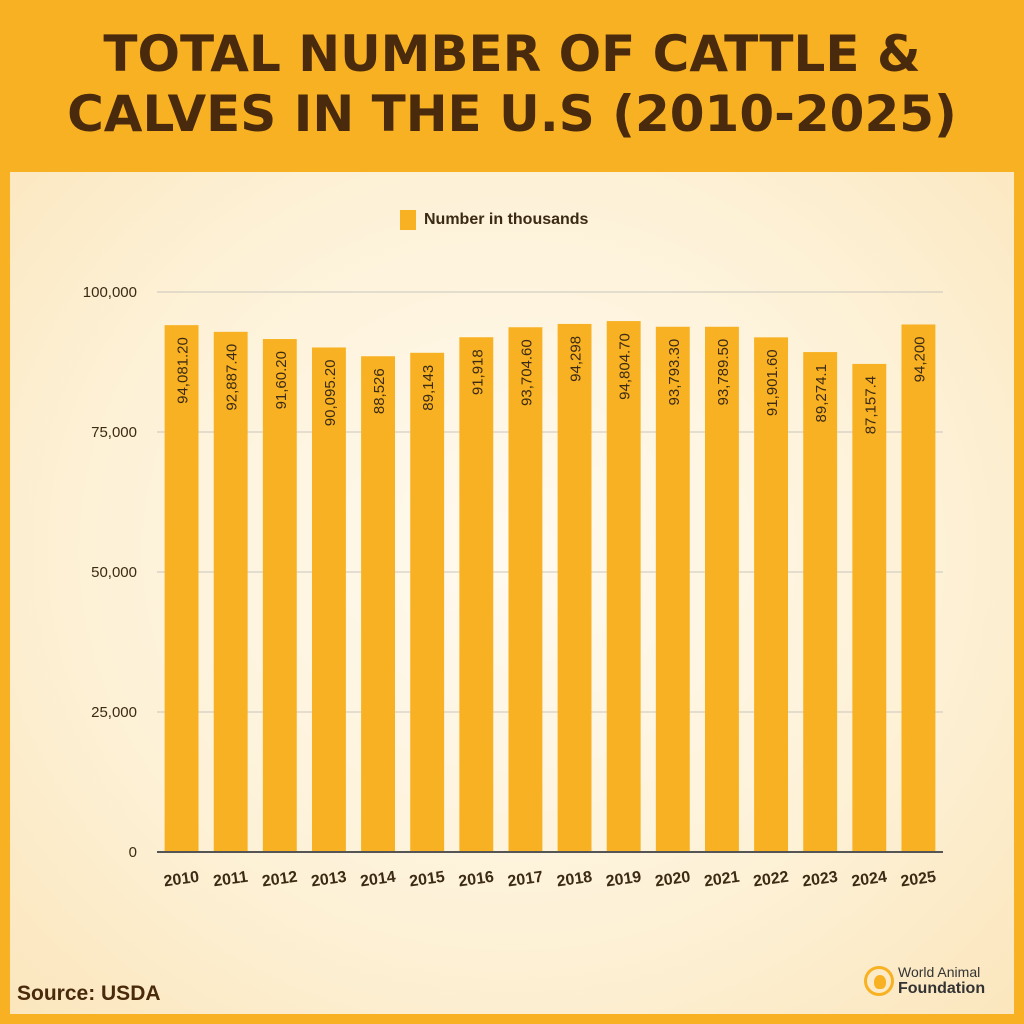  What do you see at coordinates (512, 114) in the screenshot?
I see `title-line-2: CALVES IN THE U.S (2010-2025)` at bounding box center [512, 114].